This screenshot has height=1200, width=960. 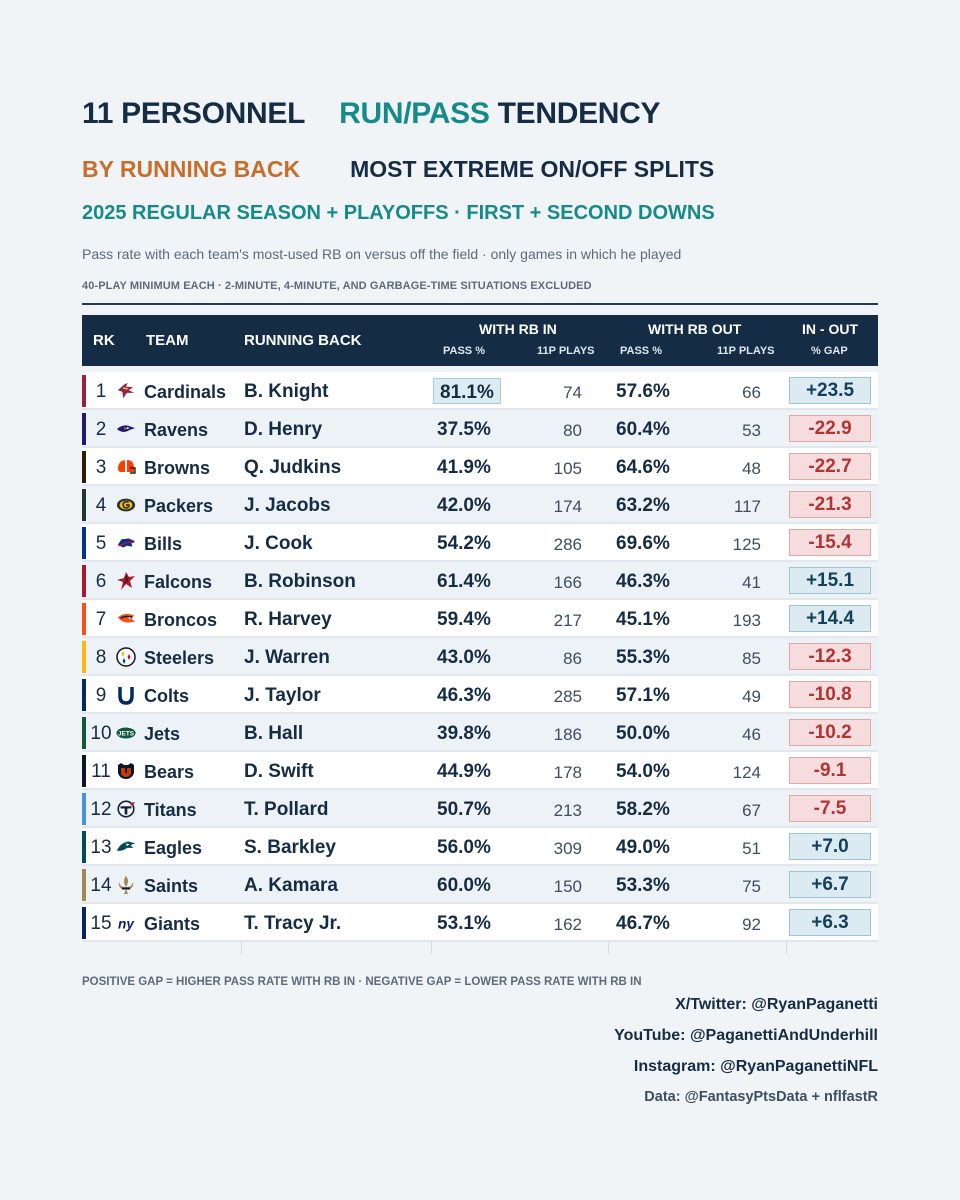 What do you see at coordinates (751, 696) in the screenshot?
I see `plays-out-cell: 49` at bounding box center [751, 696].